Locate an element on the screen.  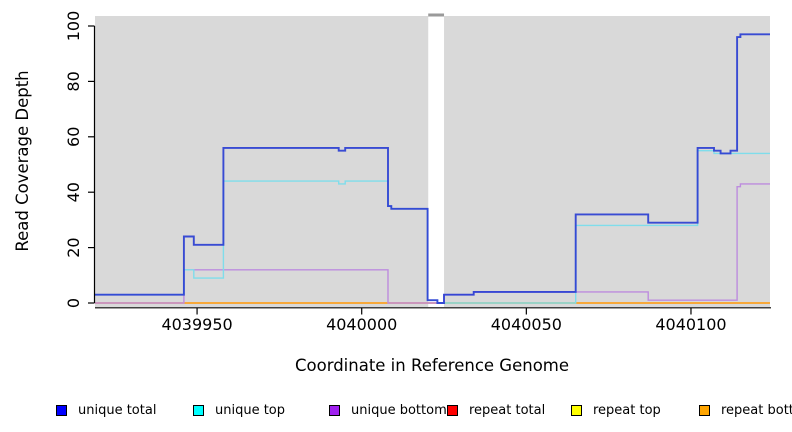
legend-label: repeat bottom is located at coordinates (756, 410).